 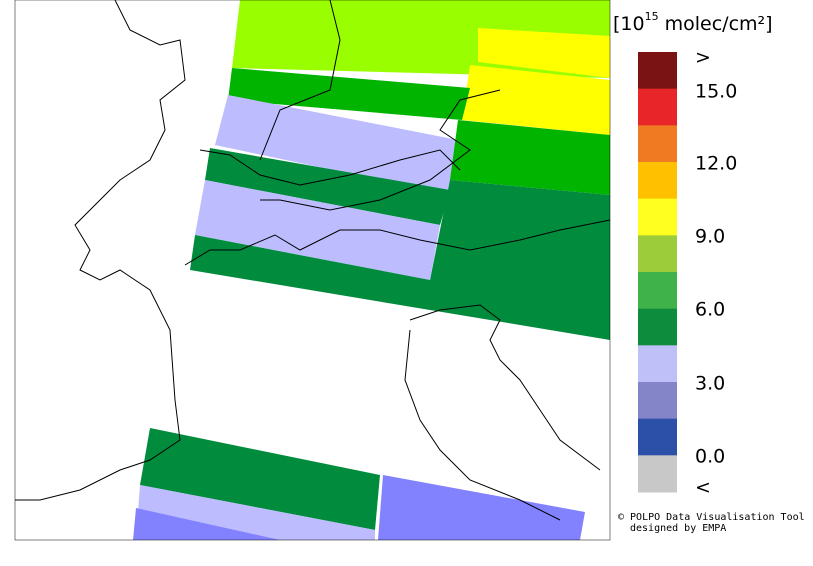 I want to click on colorbar-label: 15.0, so click(x=716, y=92).